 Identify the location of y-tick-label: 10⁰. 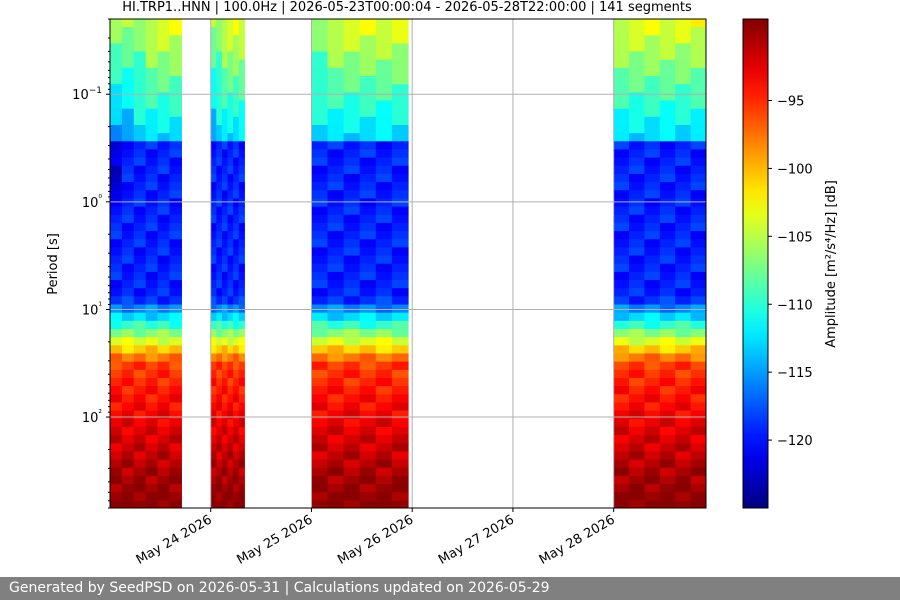
(92, 202).